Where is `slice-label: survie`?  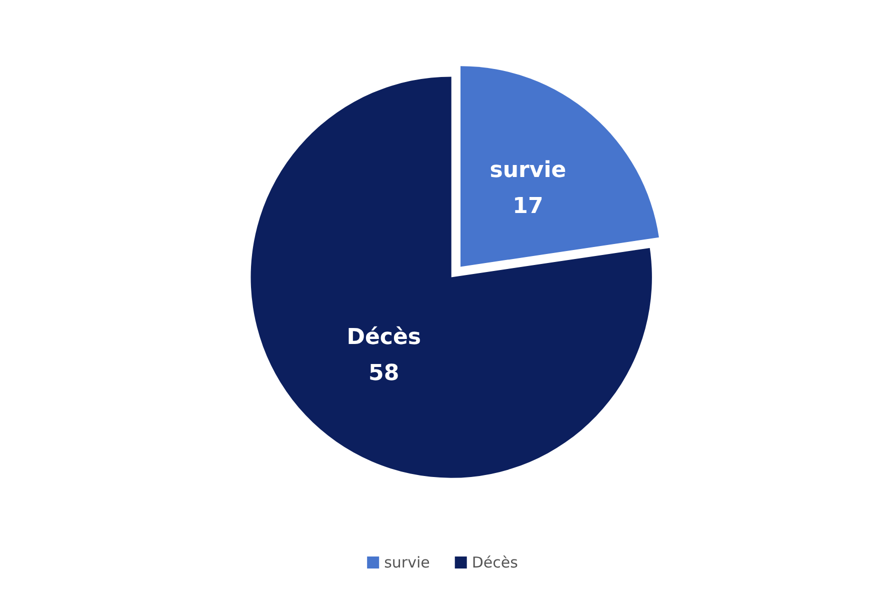 slice-label: survie is located at coordinates (528, 171).